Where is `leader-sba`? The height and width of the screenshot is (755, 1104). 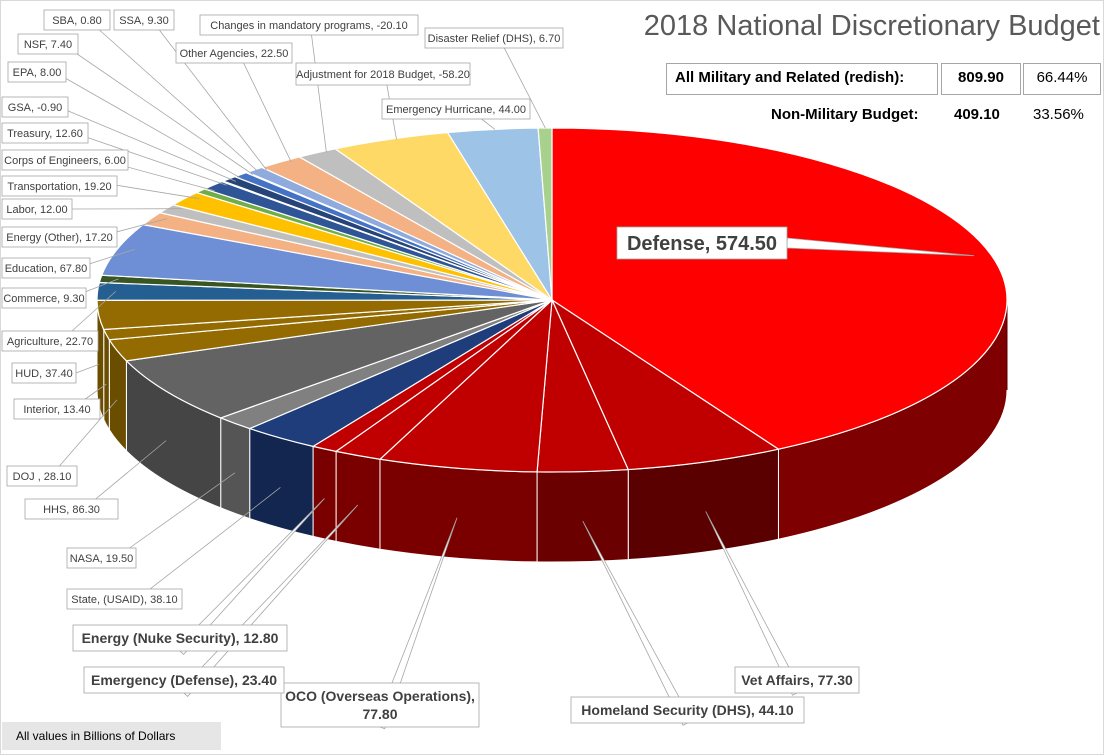
leader-sba is located at coordinates (168, 91).